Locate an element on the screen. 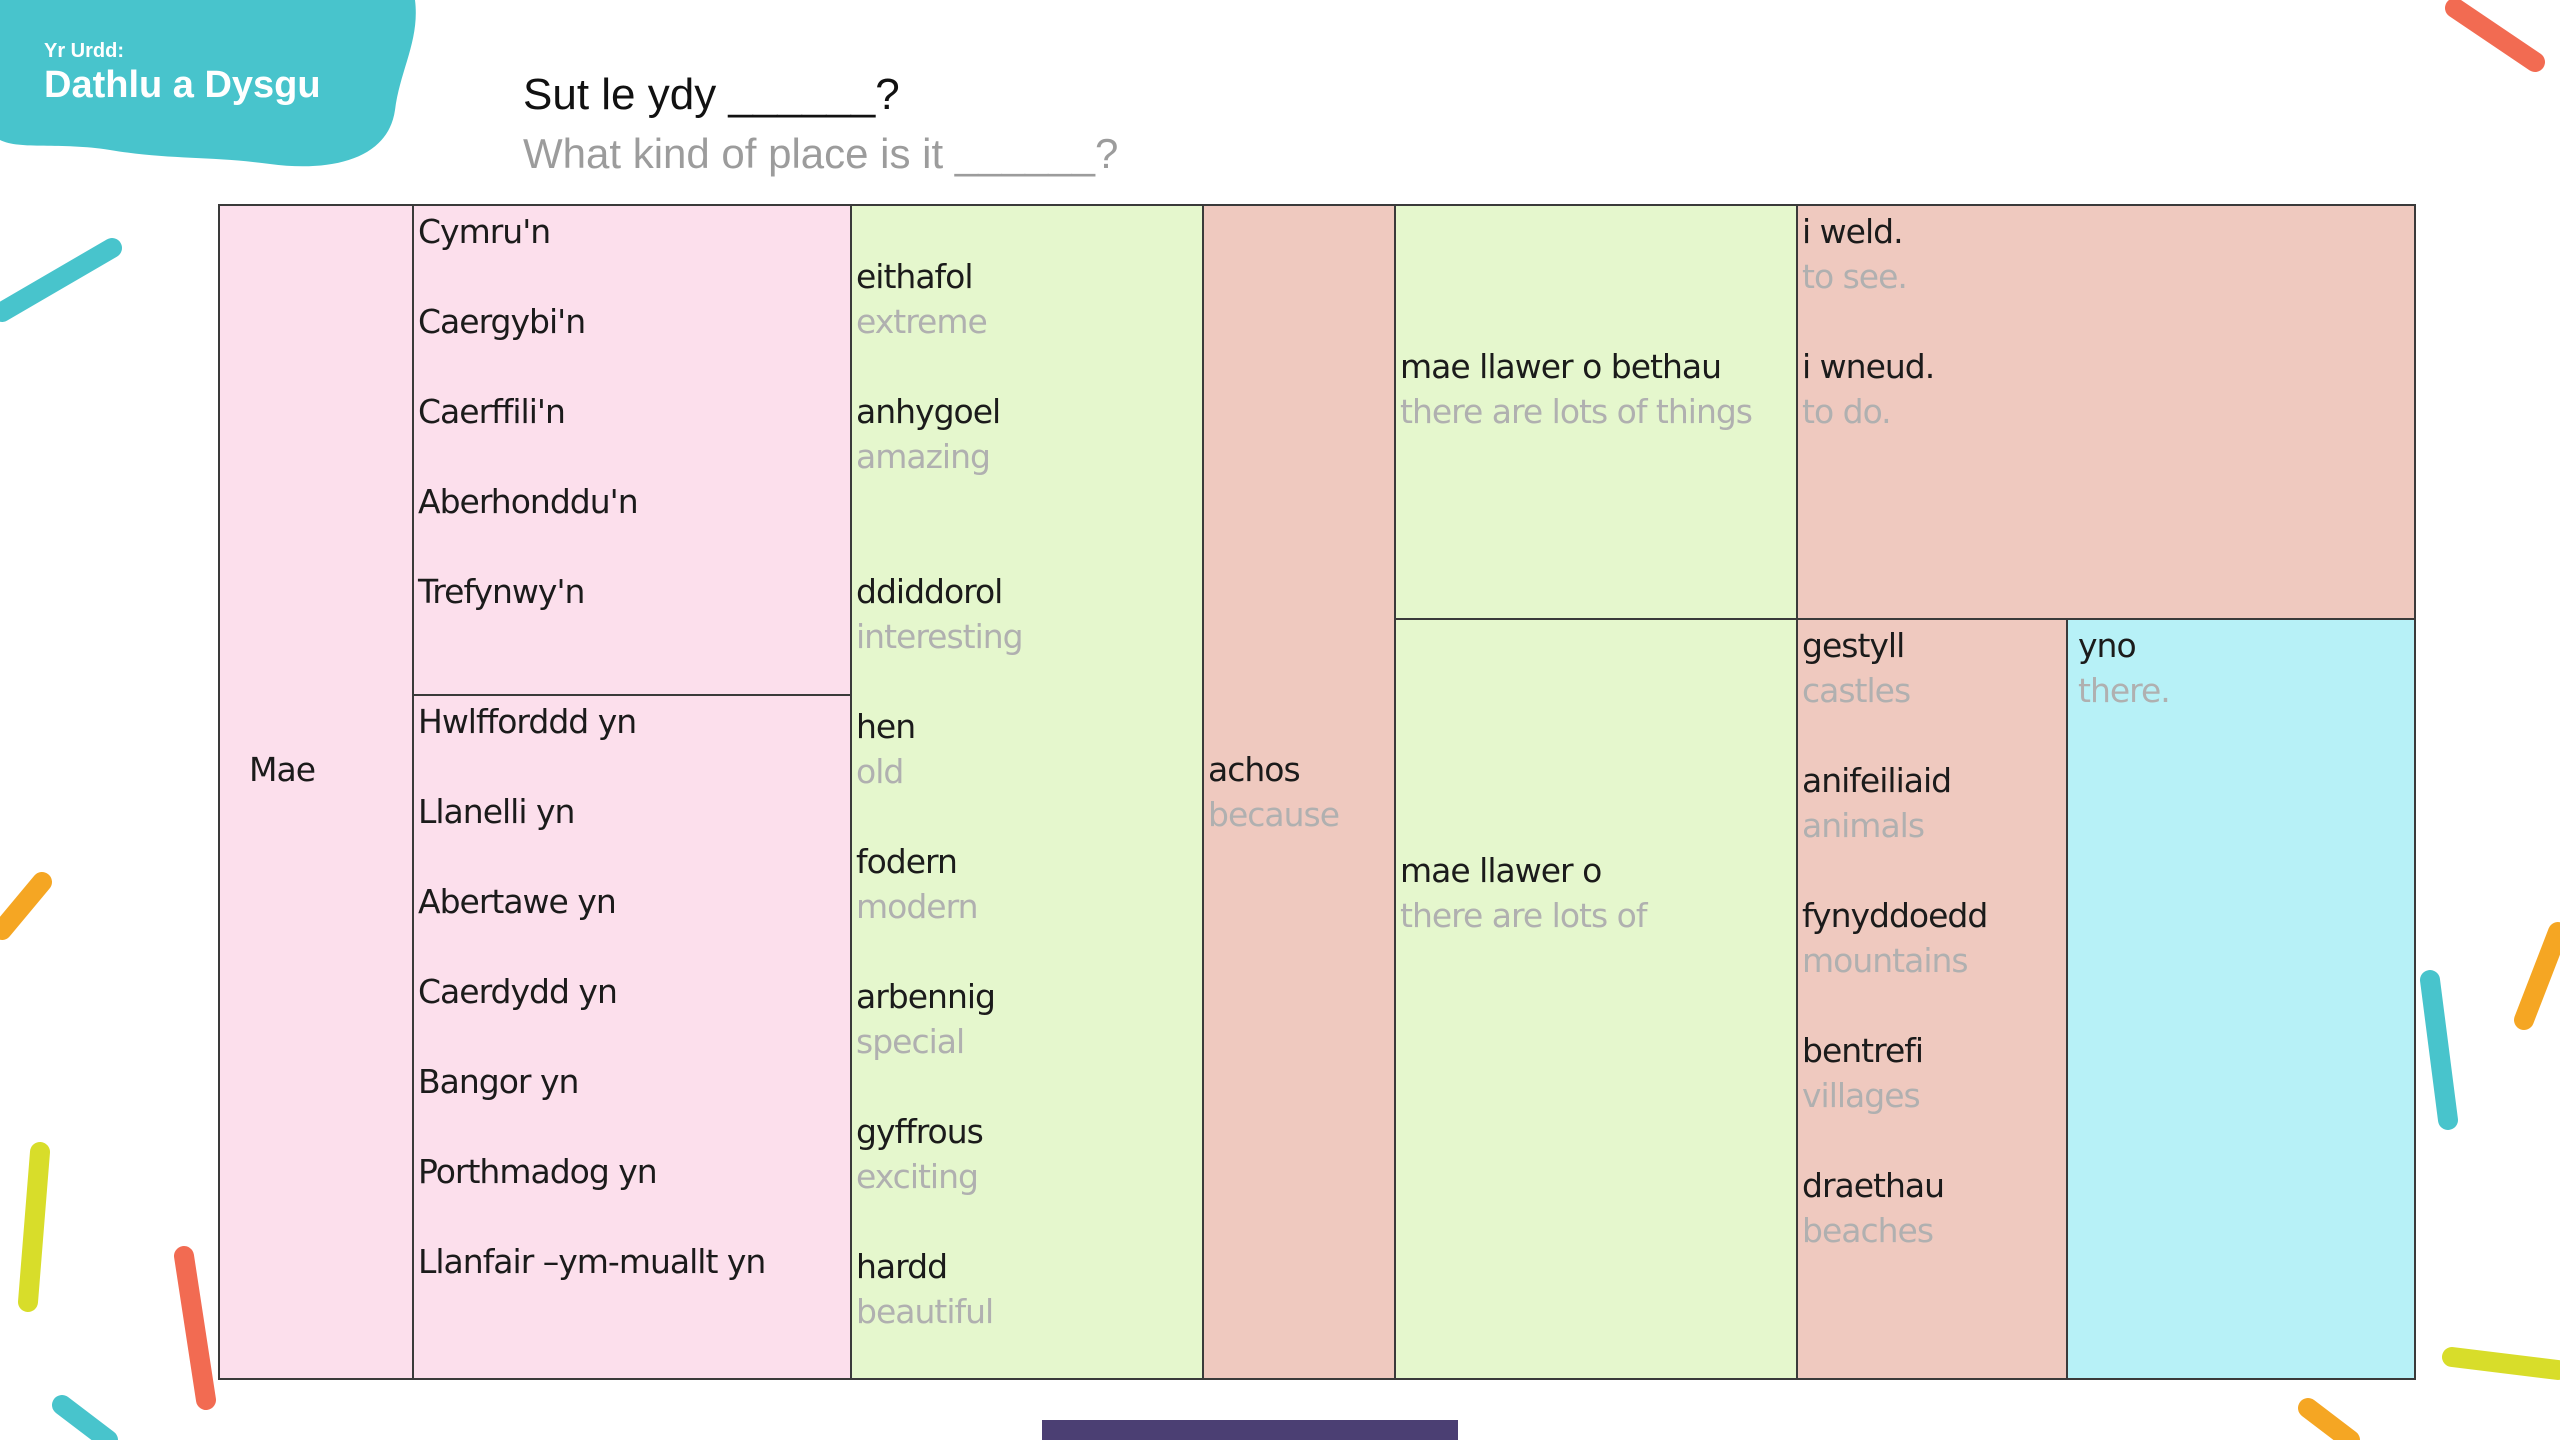 The width and height of the screenshot is (2560, 1440). place-yn: Hwlfforddd yn is located at coordinates (527, 721).